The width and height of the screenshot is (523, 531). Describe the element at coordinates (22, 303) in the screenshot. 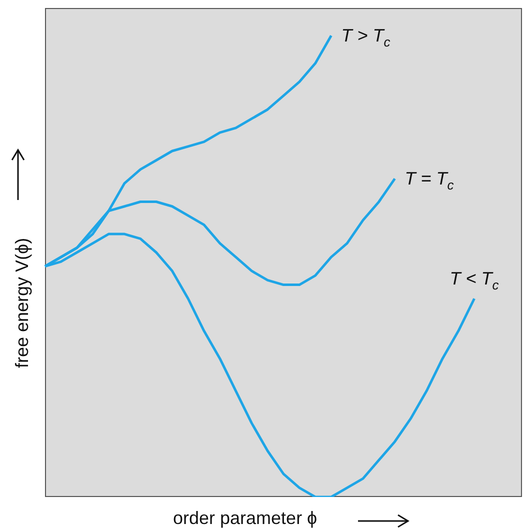

I see `y-axis-title: free energy V(ϕ)` at that location.